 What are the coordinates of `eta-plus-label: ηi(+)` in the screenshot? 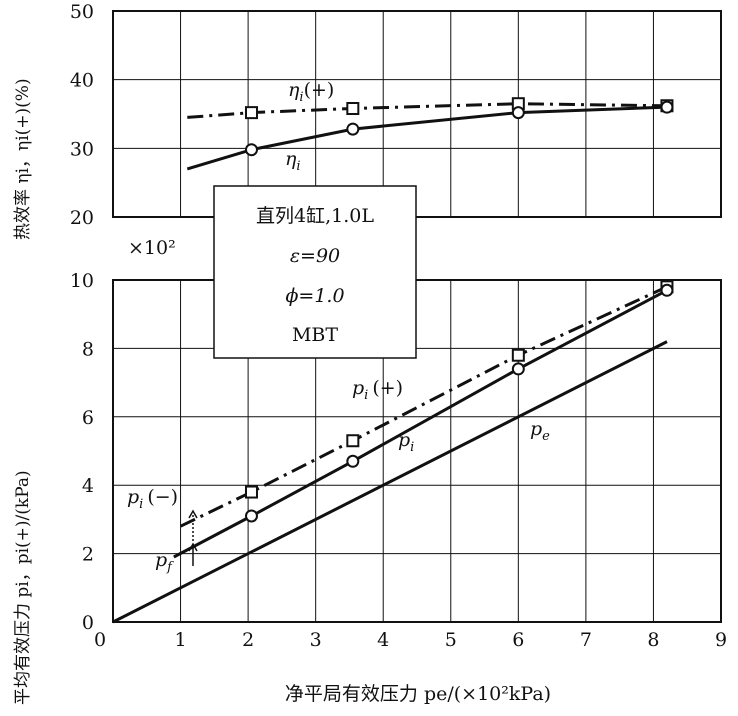 It's located at (311, 92).